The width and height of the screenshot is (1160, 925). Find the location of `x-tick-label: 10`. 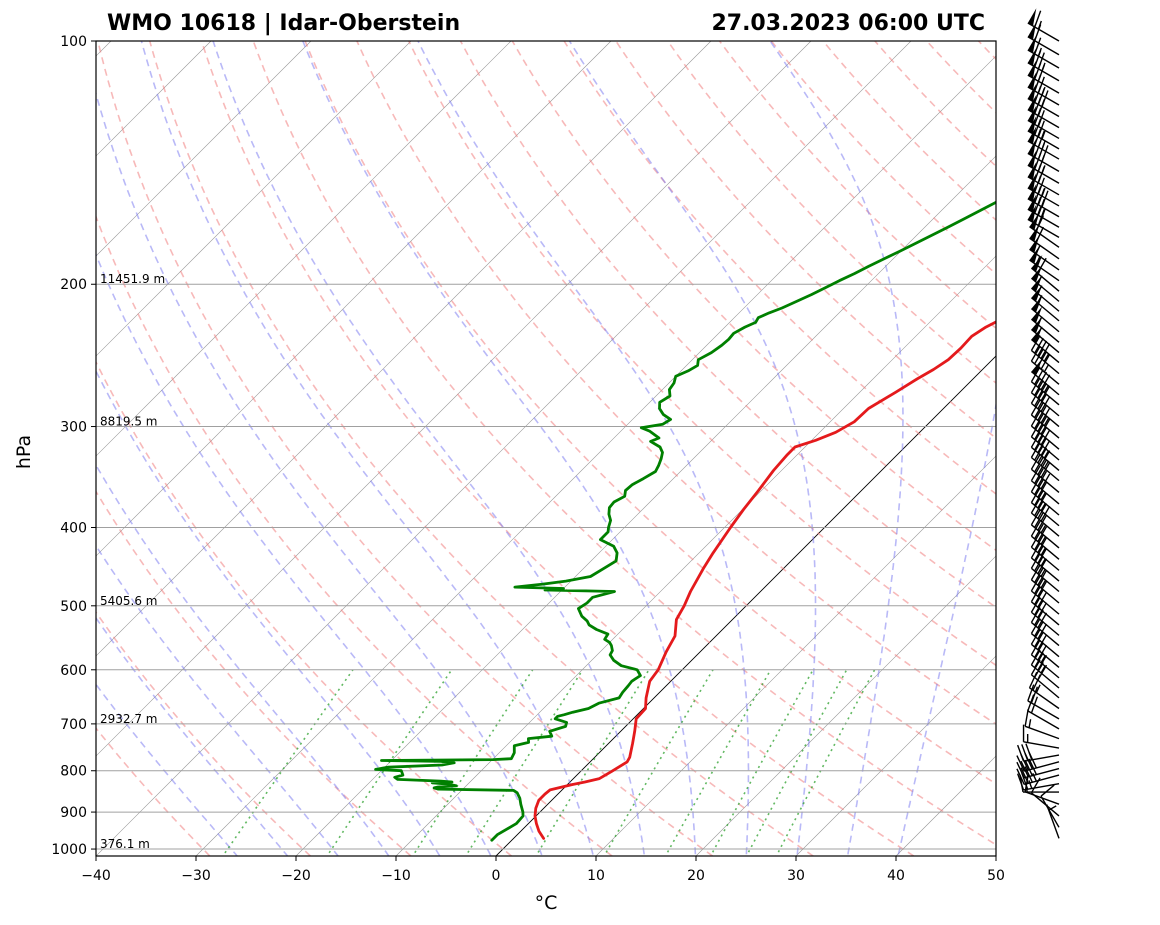

x-tick-label: 10 is located at coordinates (596, 876).